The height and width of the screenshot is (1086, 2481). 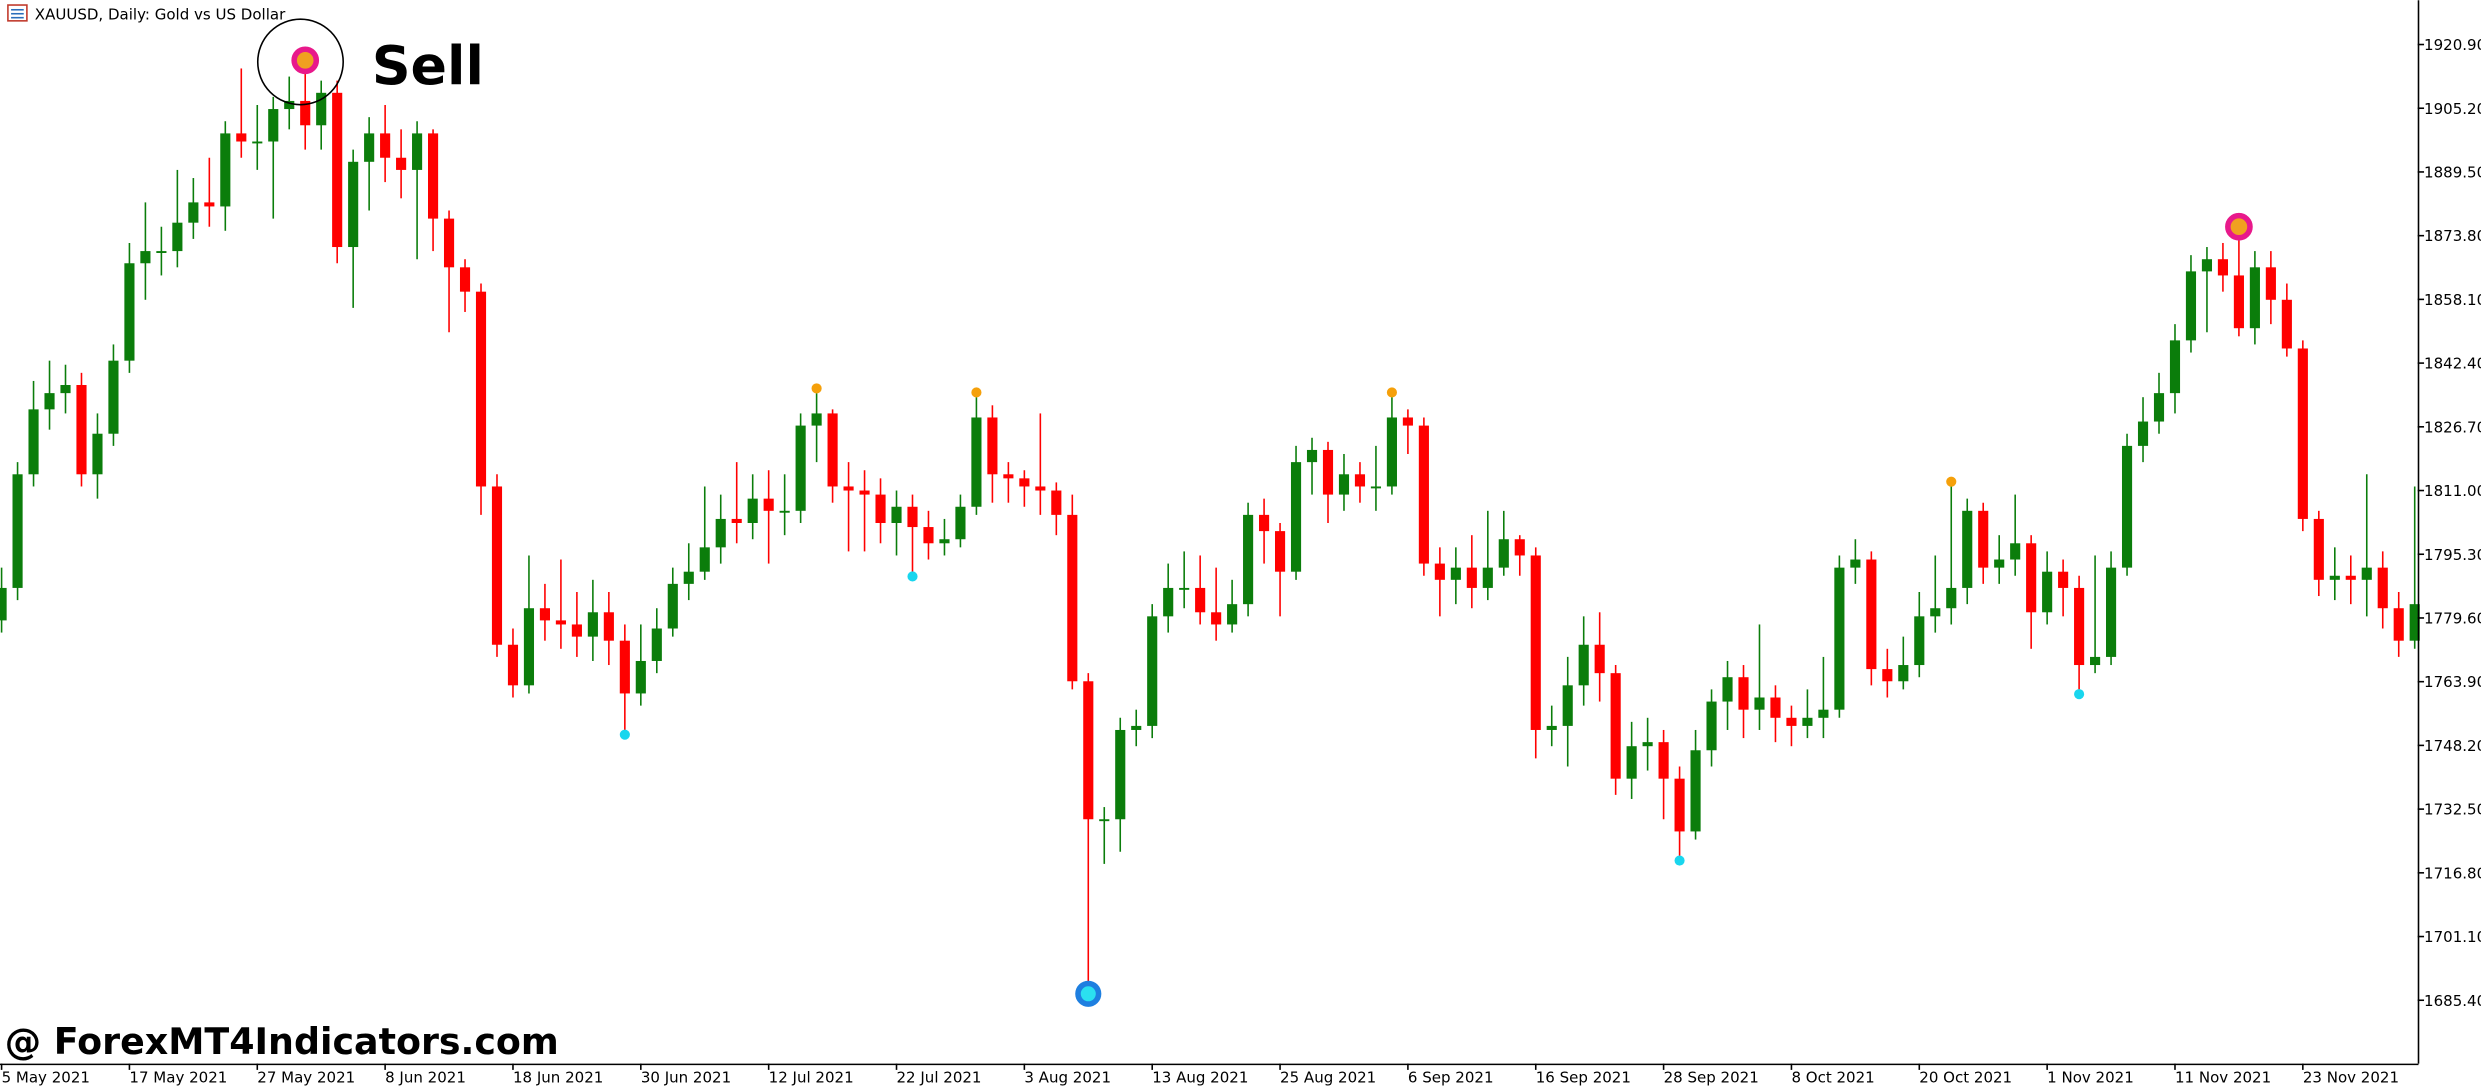 What do you see at coordinates (558, 1077) in the screenshot?
I see `x-tick-label: 18 Jun 2021` at bounding box center [558, 1077].